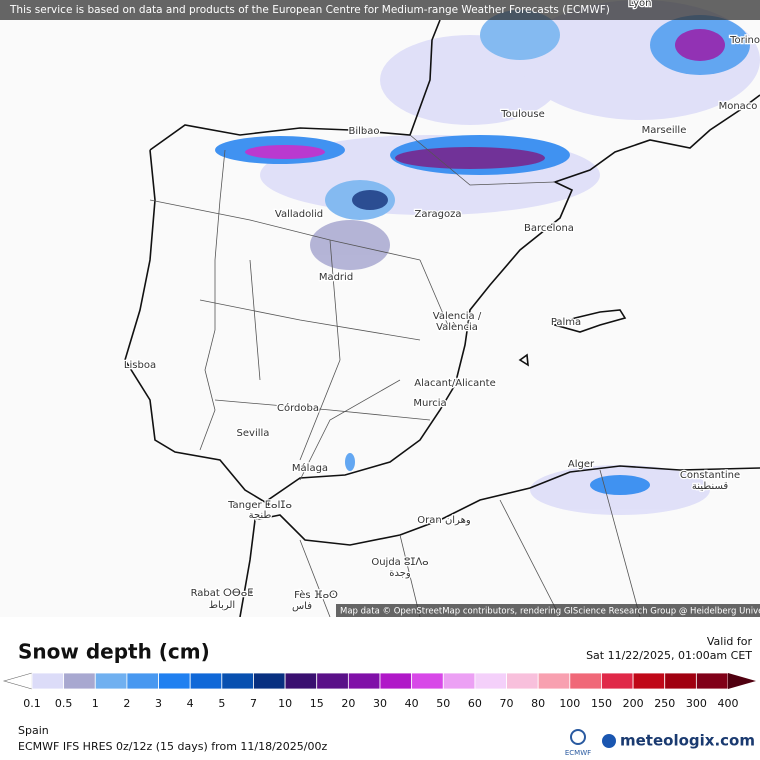  Describe the element at coordinates (475, 703) in the screenshot. I see `legend-tick-label: 60` at that location.